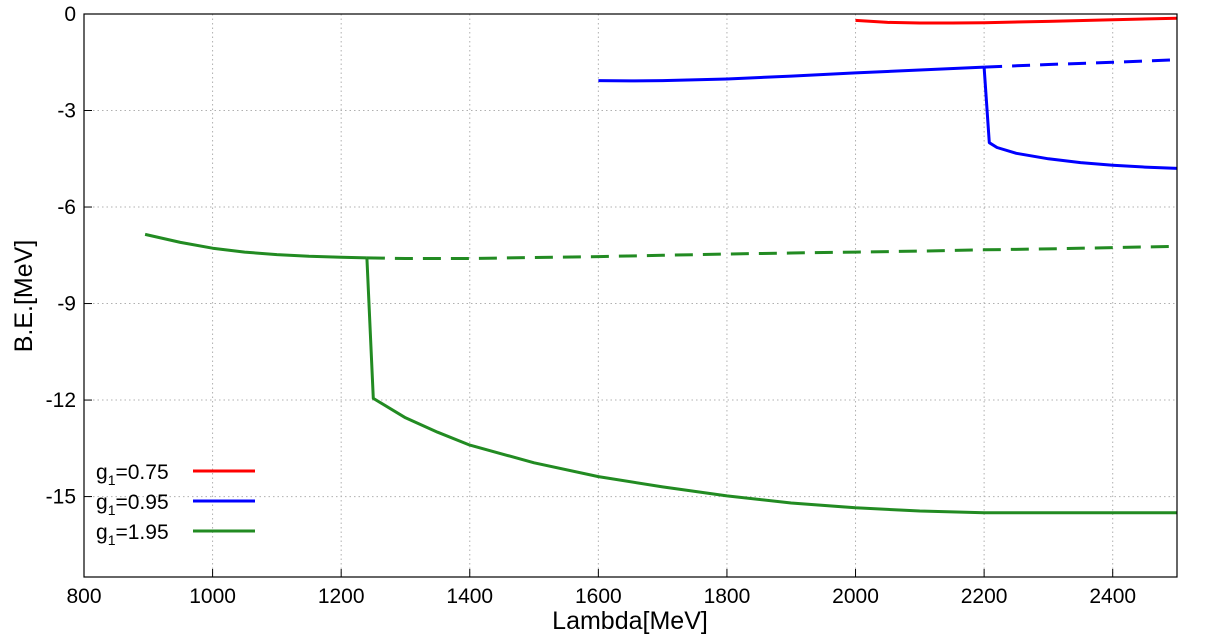 The height and width of the screenshot is (641, 1218). What do you see at coordinates (132, 534) in the screenshot?
I see `legend-label-3: g1=1.95` at bounding box center [132, 534].